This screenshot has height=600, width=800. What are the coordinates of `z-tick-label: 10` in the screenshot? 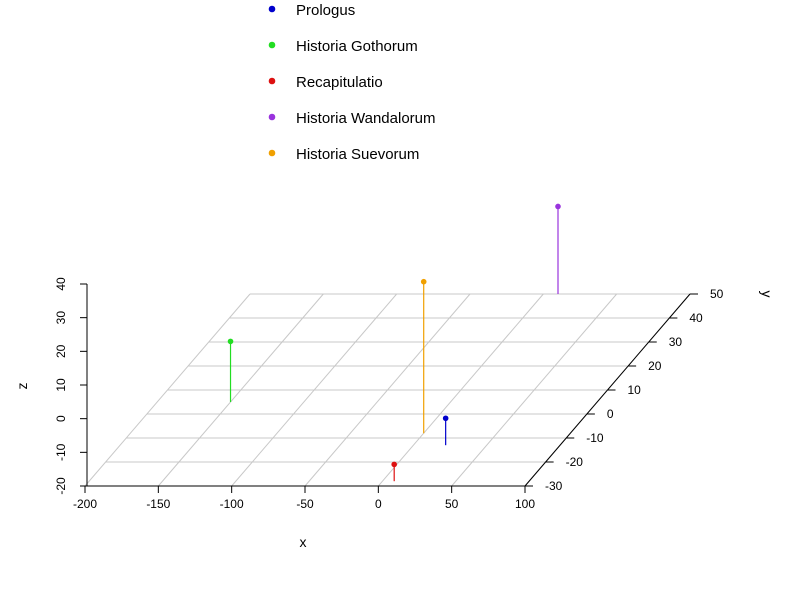 It's located at (61, 385).